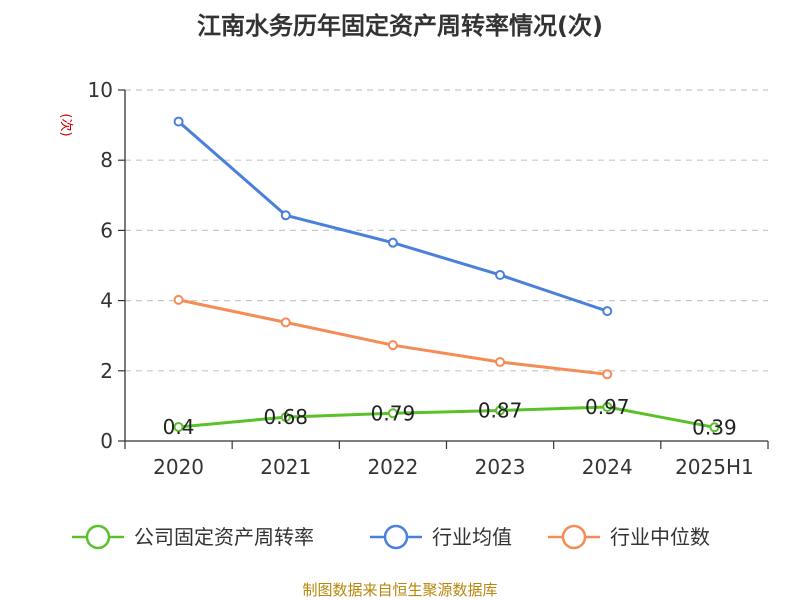  What do you see at coordinates (400, 26) in the screenshot?
I see `chart-title: 江南水务历年固定资产周转率情况(次)` at bounding box center [400, 26].